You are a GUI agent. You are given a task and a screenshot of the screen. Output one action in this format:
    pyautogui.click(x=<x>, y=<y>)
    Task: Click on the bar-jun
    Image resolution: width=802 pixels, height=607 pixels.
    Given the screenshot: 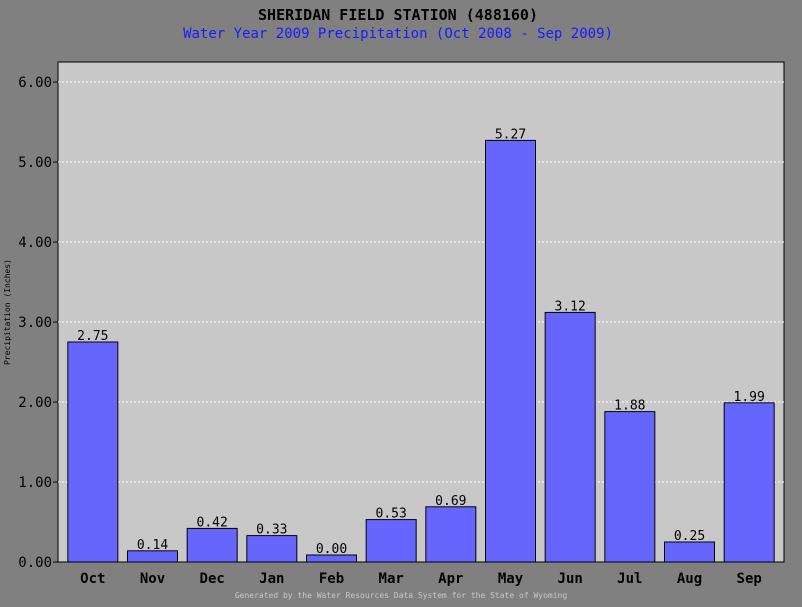 What is the action you would take?
    pyautogui.click(x=570, y=437)
    